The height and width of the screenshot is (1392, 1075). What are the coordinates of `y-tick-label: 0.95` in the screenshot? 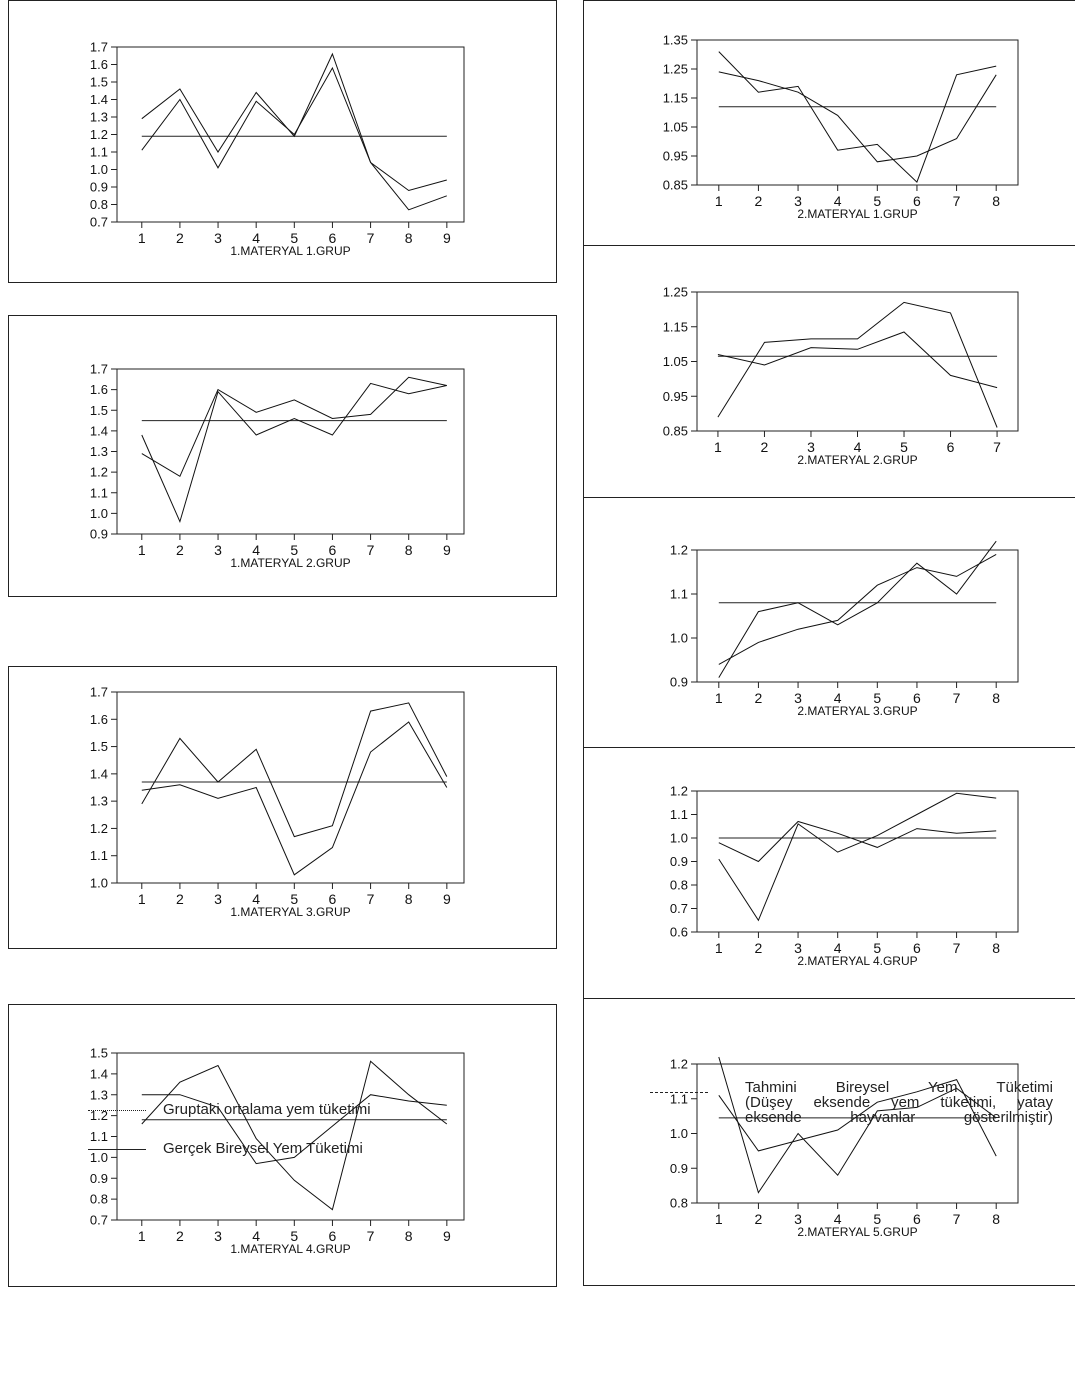 It's located at (675, 156).